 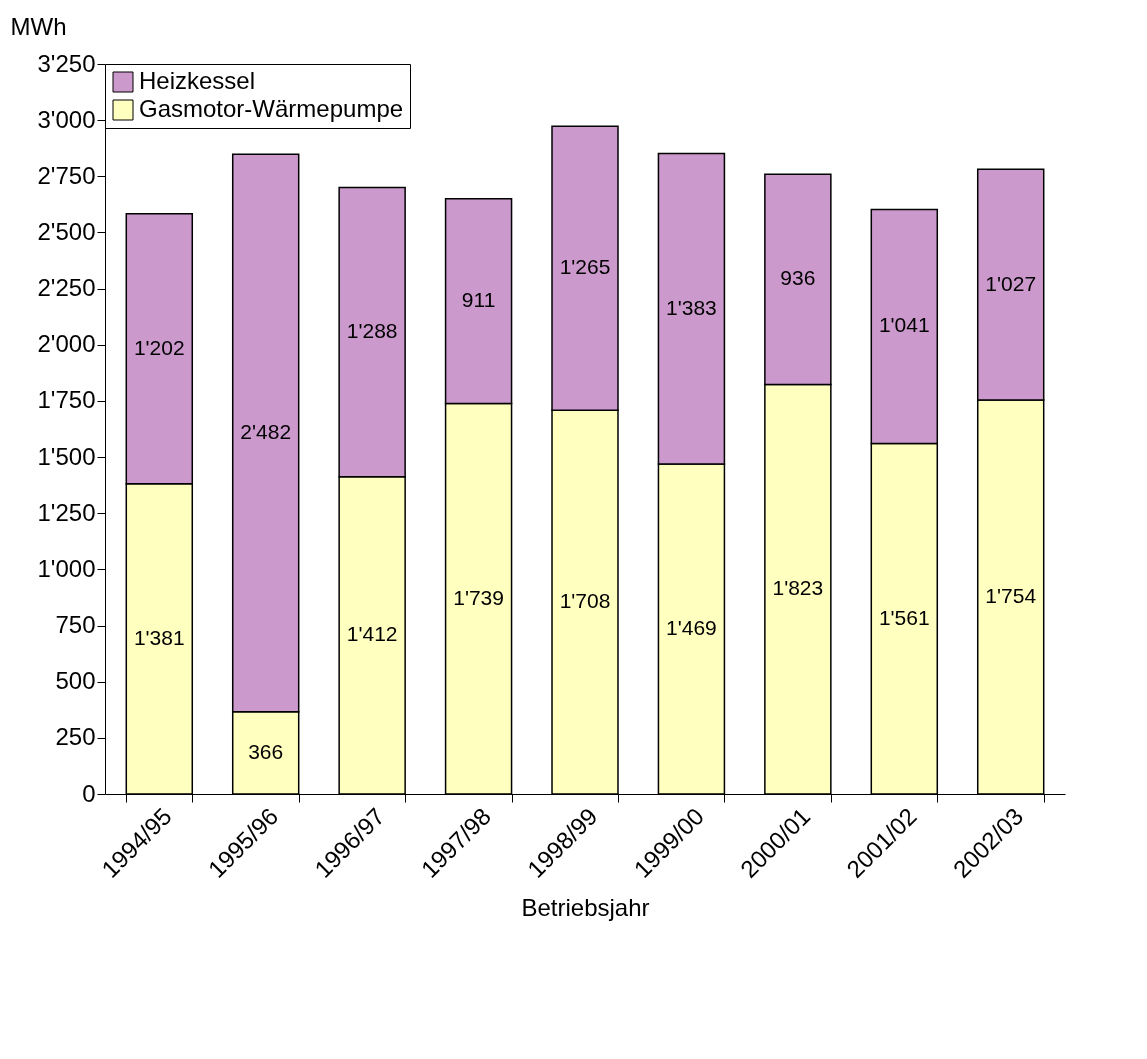 What do you see at coordinates (66, 512) in the screenshot?
I see `y-tick-label: 1'250` at bounding box center [66, 512].